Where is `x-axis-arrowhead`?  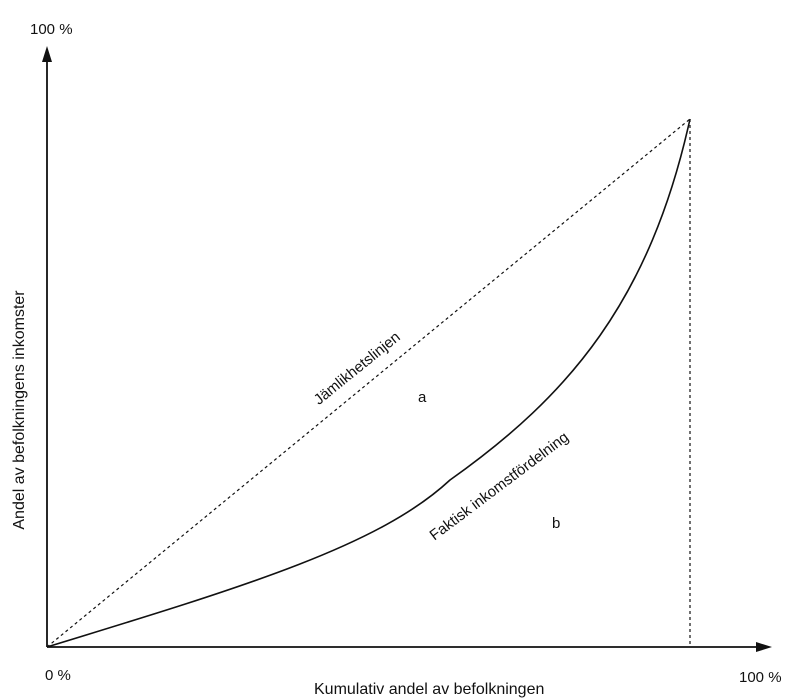 x-axis-arrowhead is located at coordinates (764, 647).